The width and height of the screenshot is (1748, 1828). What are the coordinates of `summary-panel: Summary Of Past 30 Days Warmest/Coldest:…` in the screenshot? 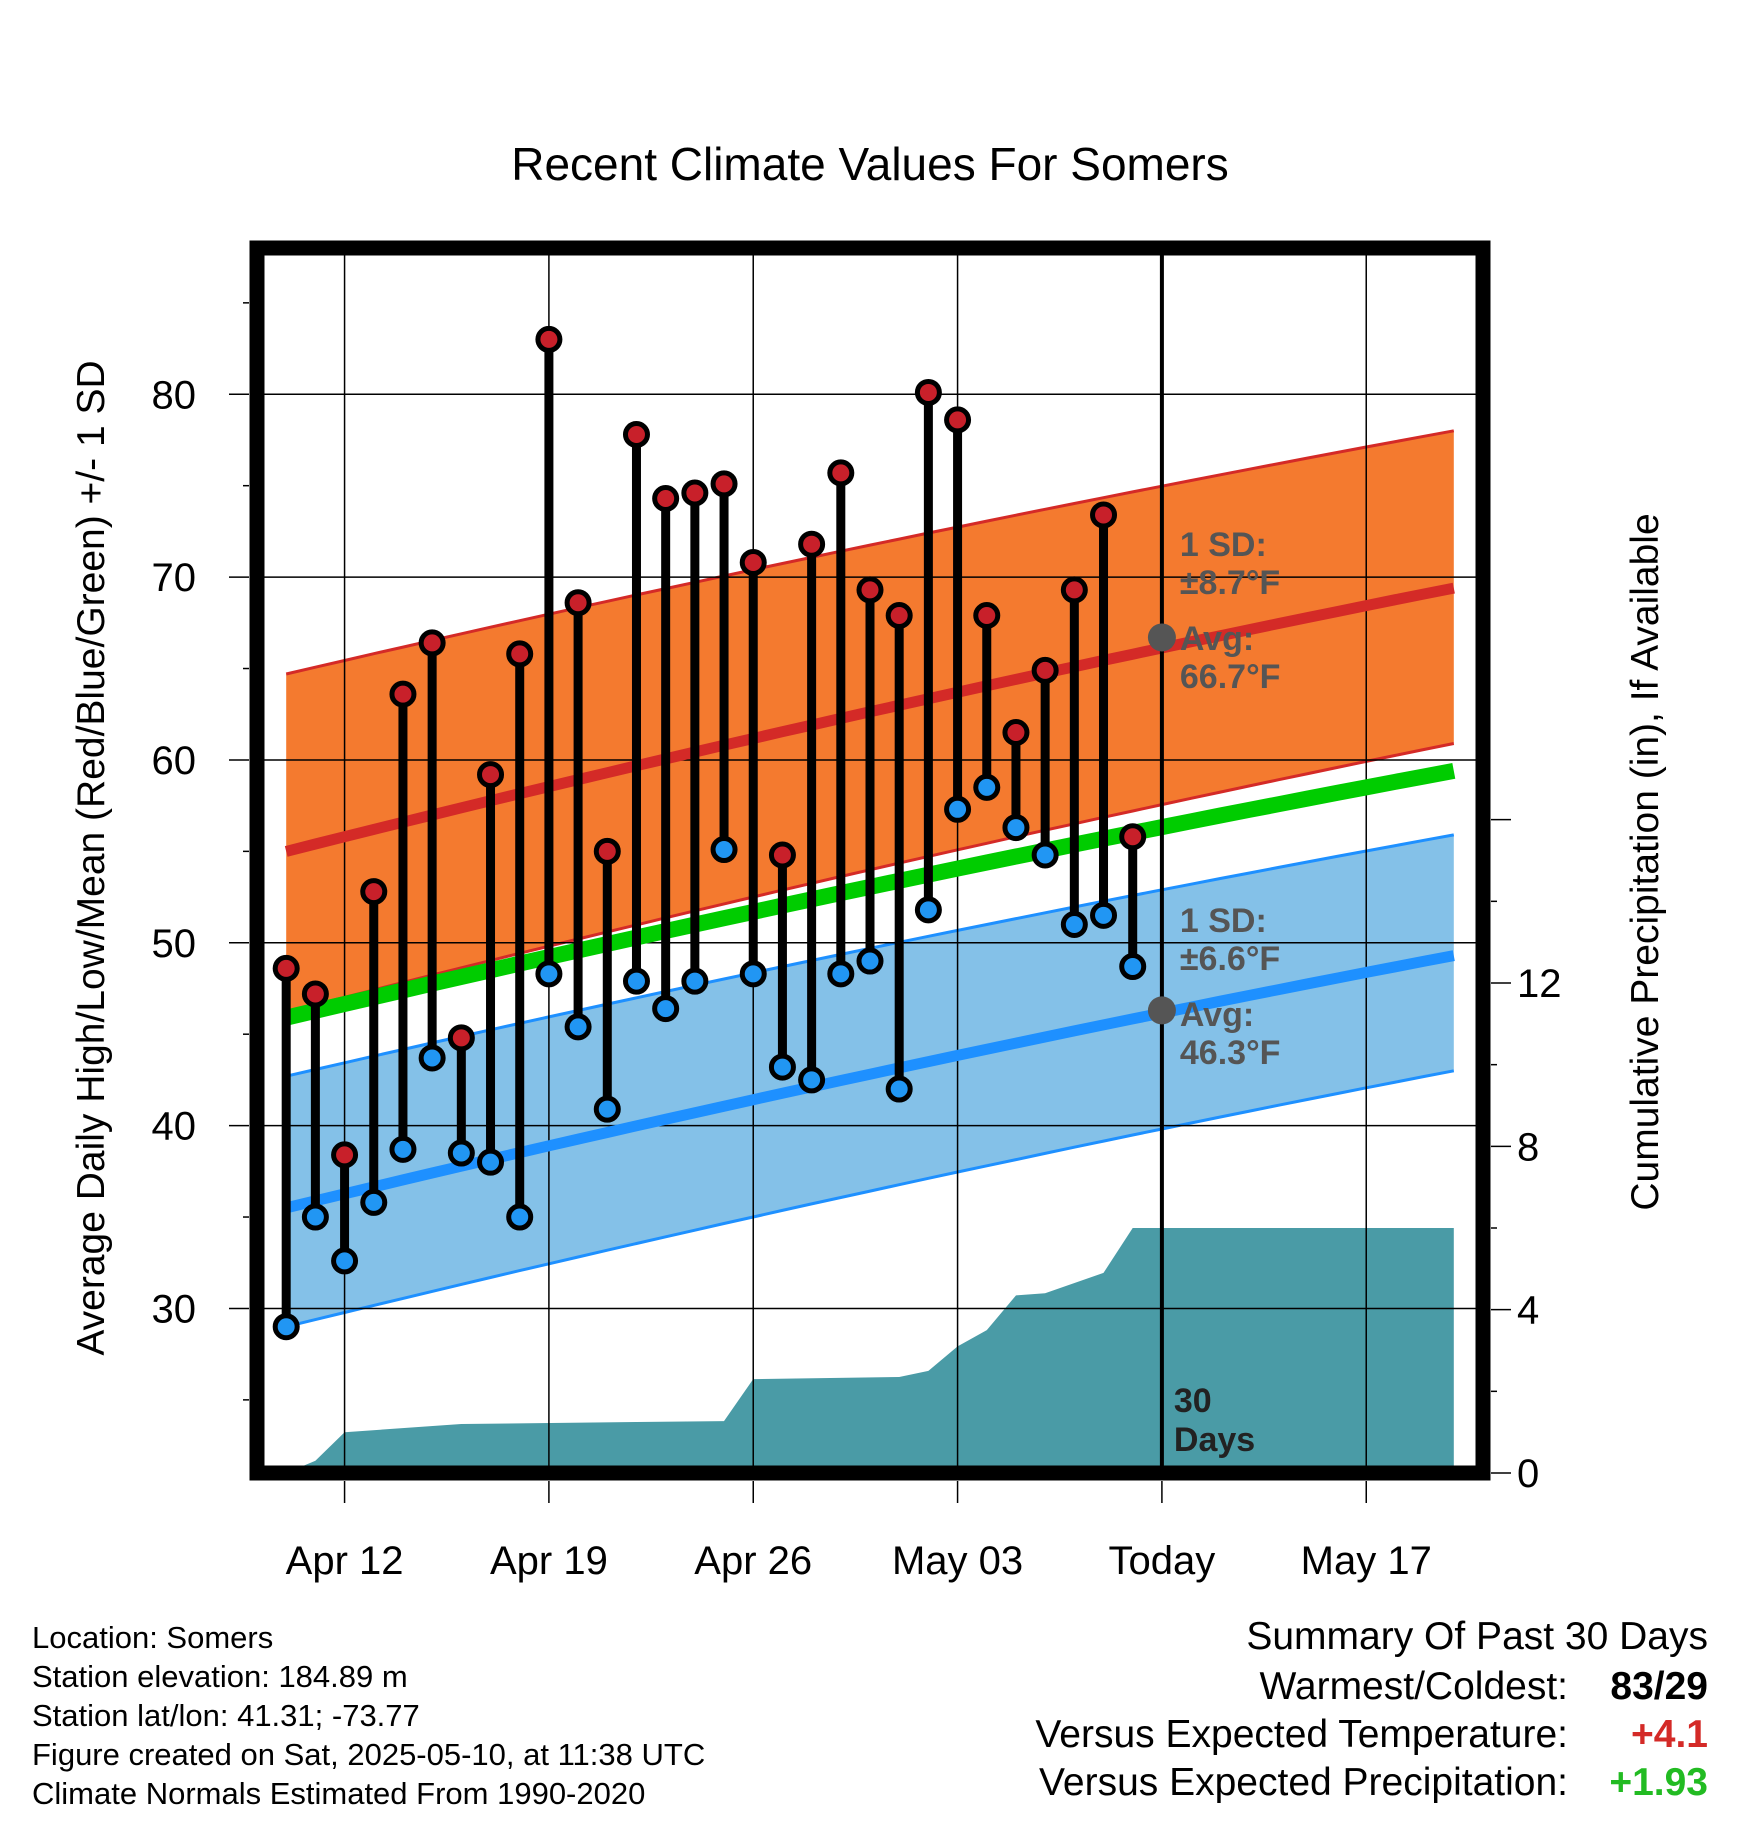 It's located at (1371, 1710).